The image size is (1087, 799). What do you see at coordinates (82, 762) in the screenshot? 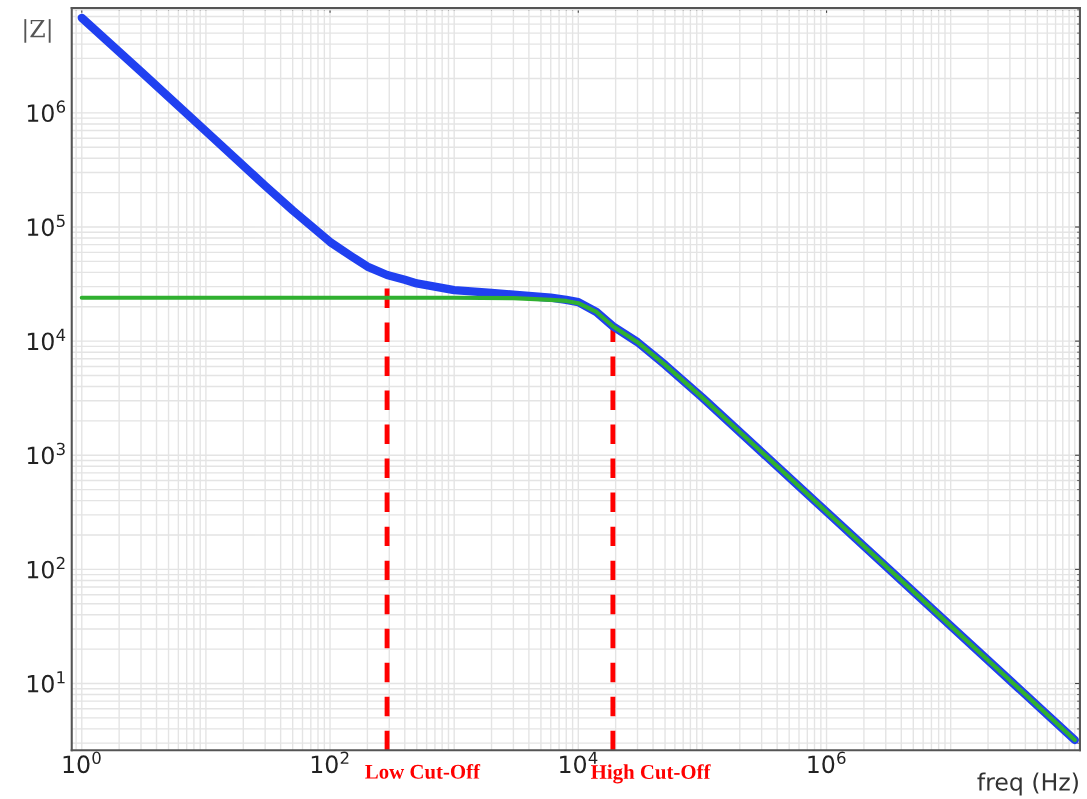
I see `x-tick-label: 10$^{0}$` at bounding box center [82, 762].